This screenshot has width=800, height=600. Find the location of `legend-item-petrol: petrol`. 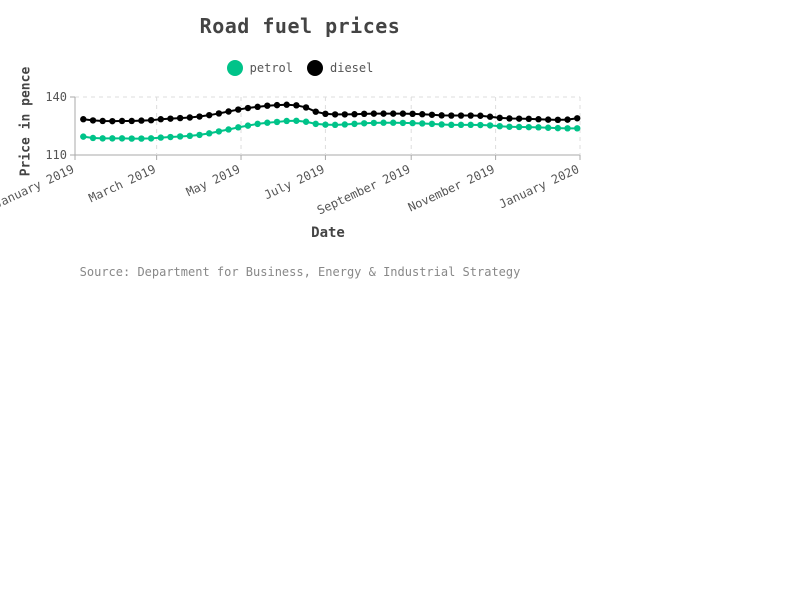

legend-item-petrol: petrol is located at coordinates (259, 68).